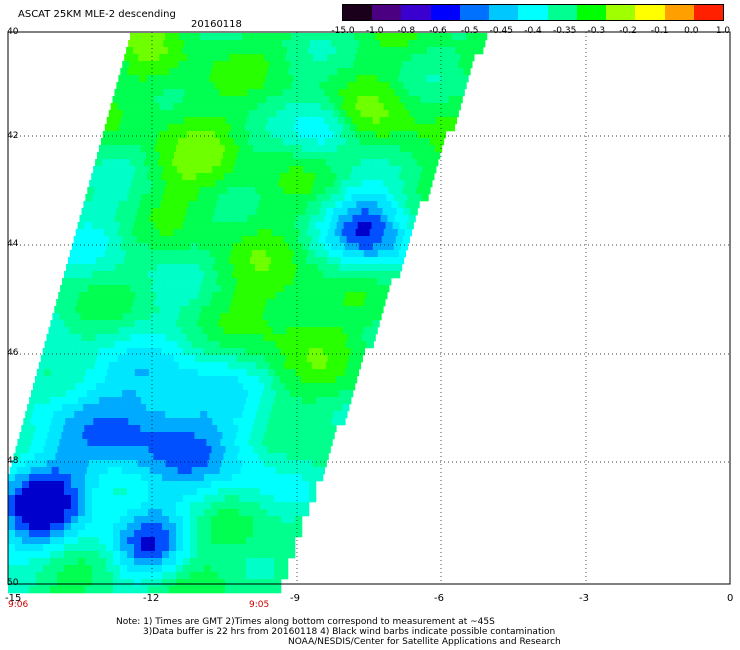  What do you see at coordinates (565, 31) in the screenshot?
I see `colorbar-label: -0.35` at bounding box center [565, 31].